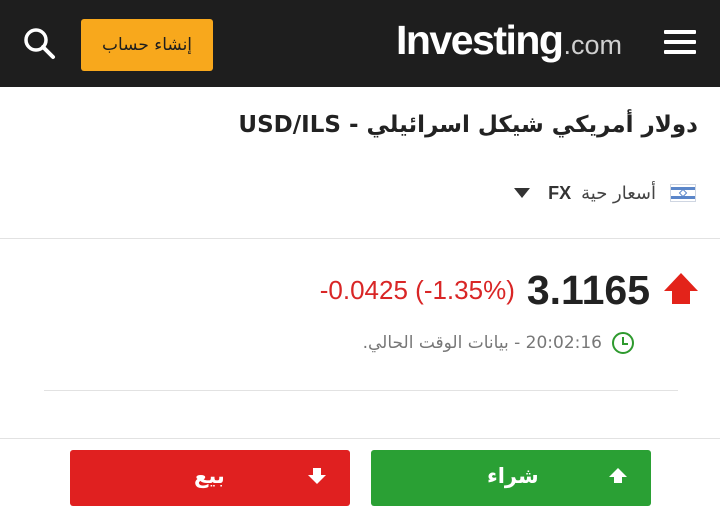 The image size is (720, 507). I want to click on search-button, so click(40, 44).